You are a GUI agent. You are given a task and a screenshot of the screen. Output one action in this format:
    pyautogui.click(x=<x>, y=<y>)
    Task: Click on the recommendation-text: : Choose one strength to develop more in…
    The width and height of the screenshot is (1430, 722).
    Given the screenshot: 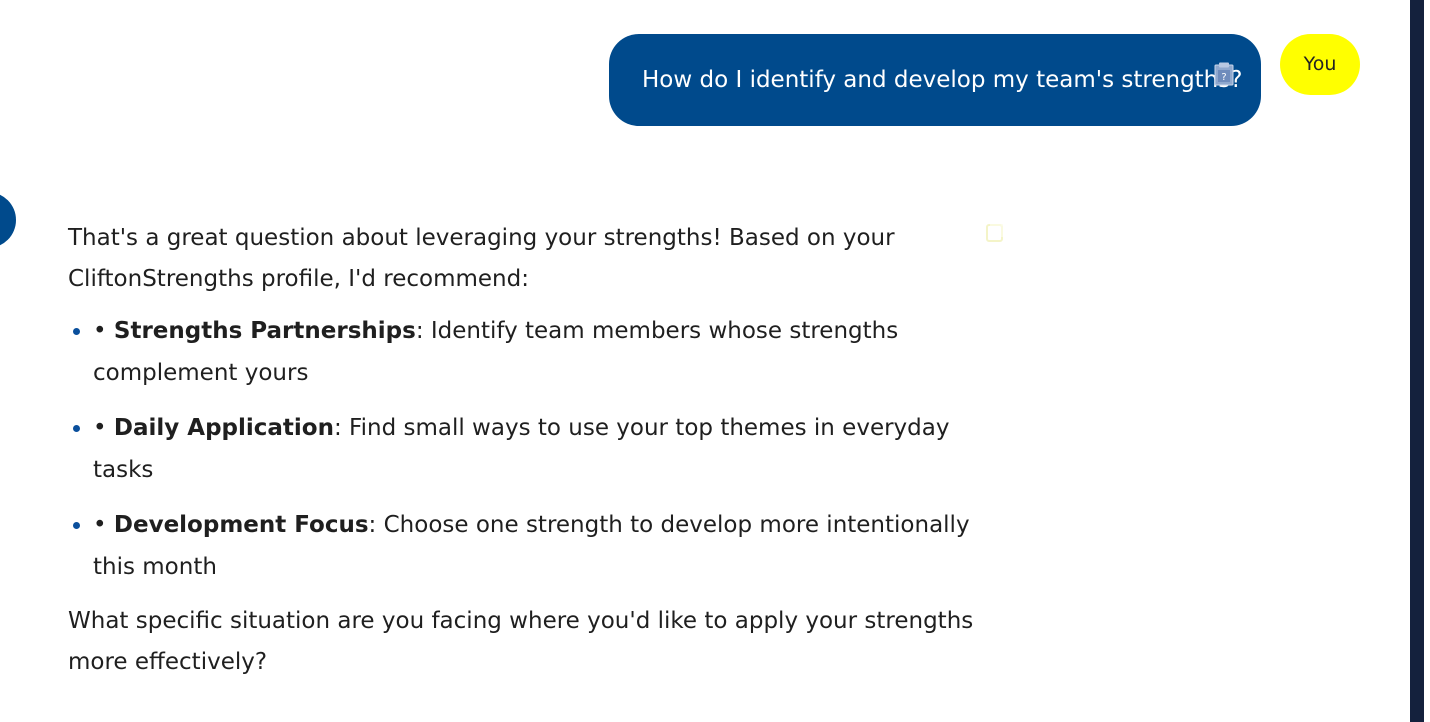 What is the action you would take?
    pyautogui.click(x=531, y=546)
    